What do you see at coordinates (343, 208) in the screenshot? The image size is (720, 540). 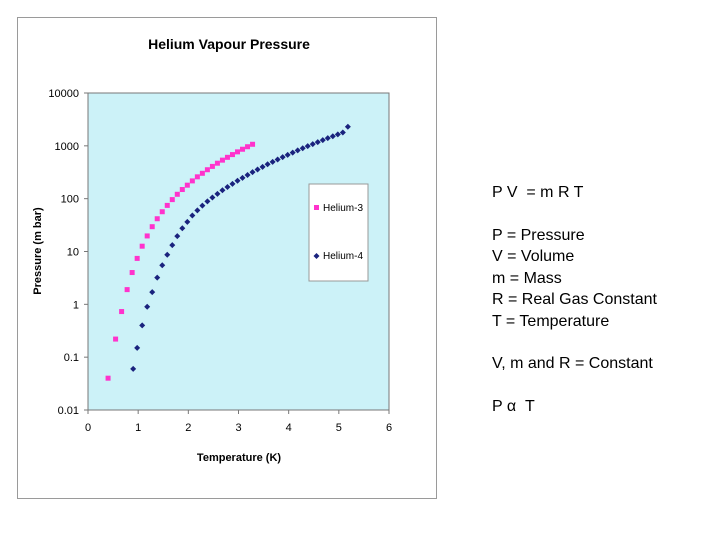 I see `legend-label-helium-3: Helium-3` at bounding box center [343, 208].